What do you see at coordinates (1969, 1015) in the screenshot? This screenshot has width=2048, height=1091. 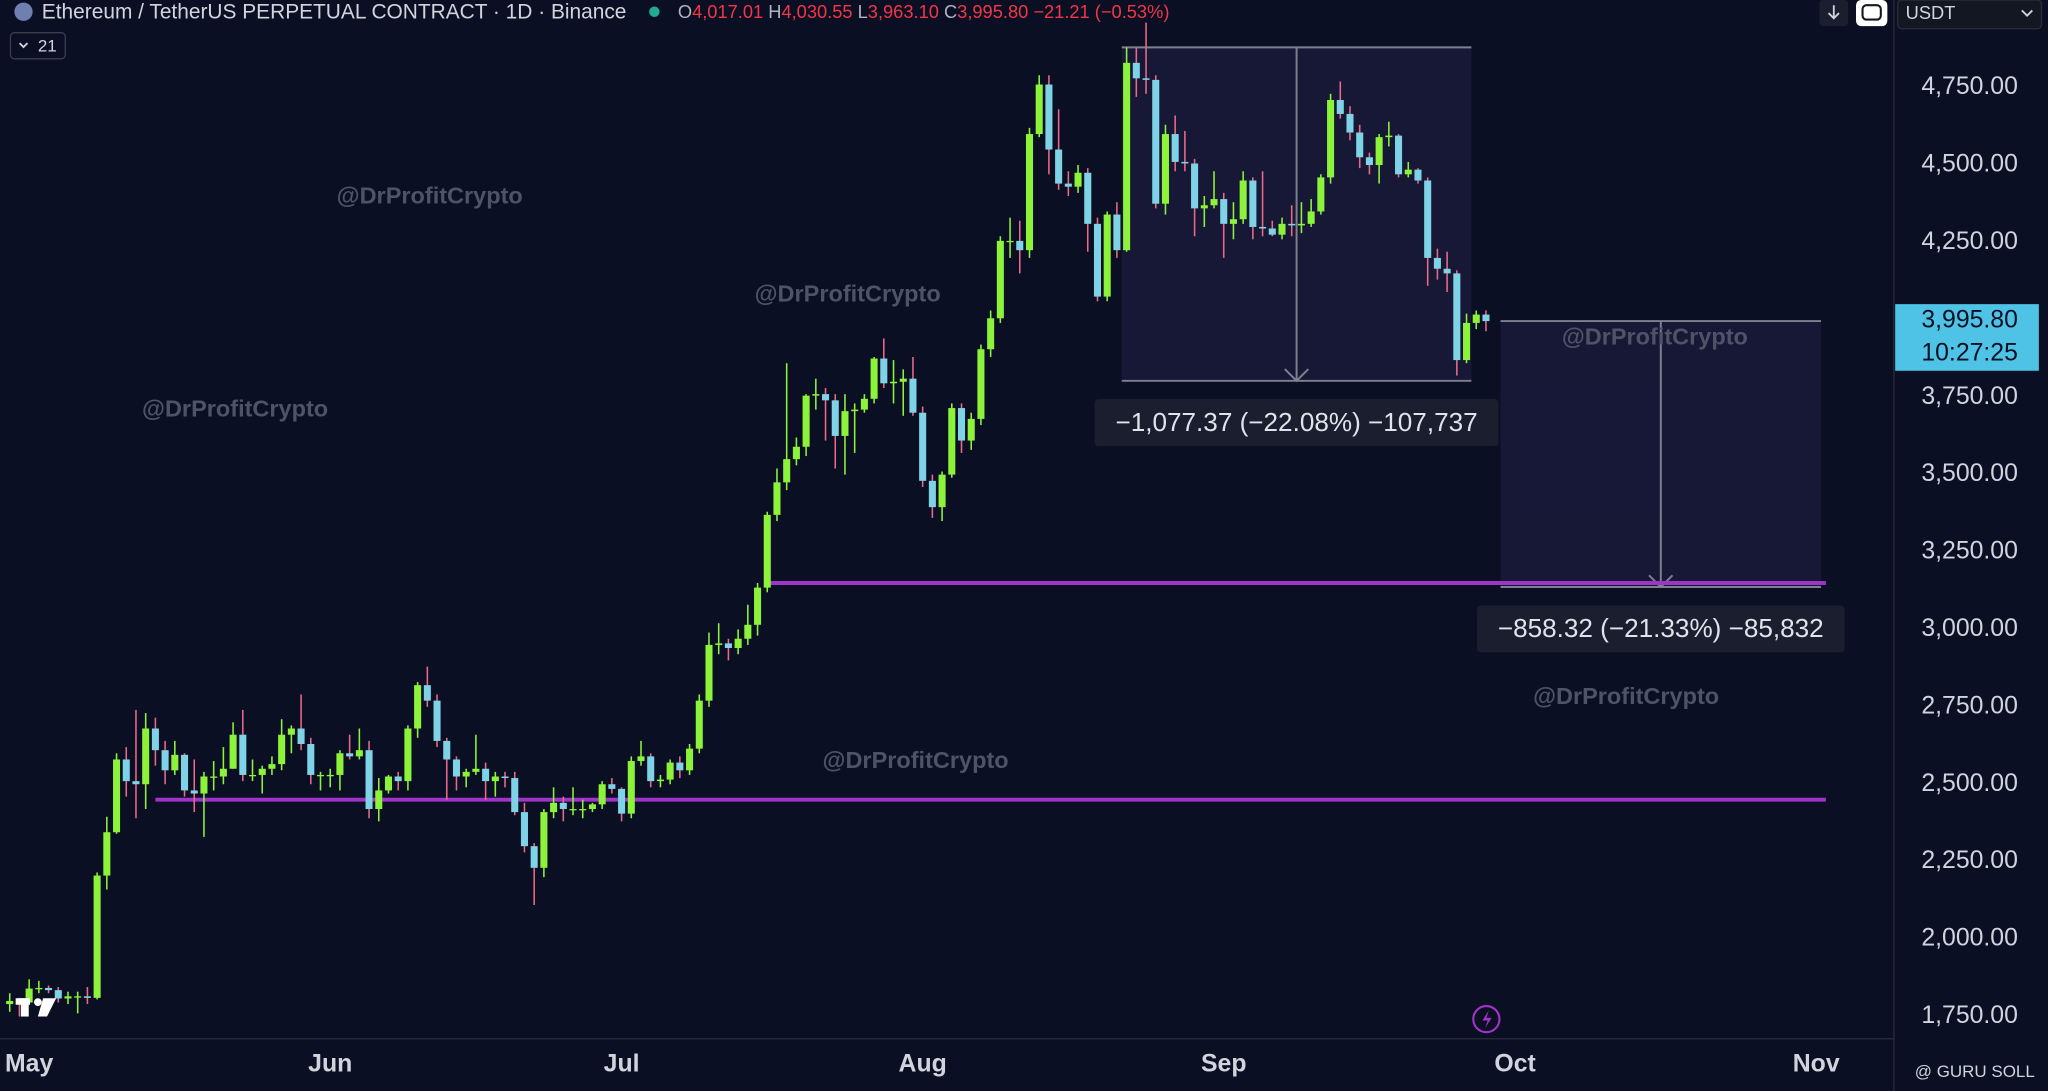 I see `y-tick-label: 1,750.00` at bounding box center [1969, 1015].